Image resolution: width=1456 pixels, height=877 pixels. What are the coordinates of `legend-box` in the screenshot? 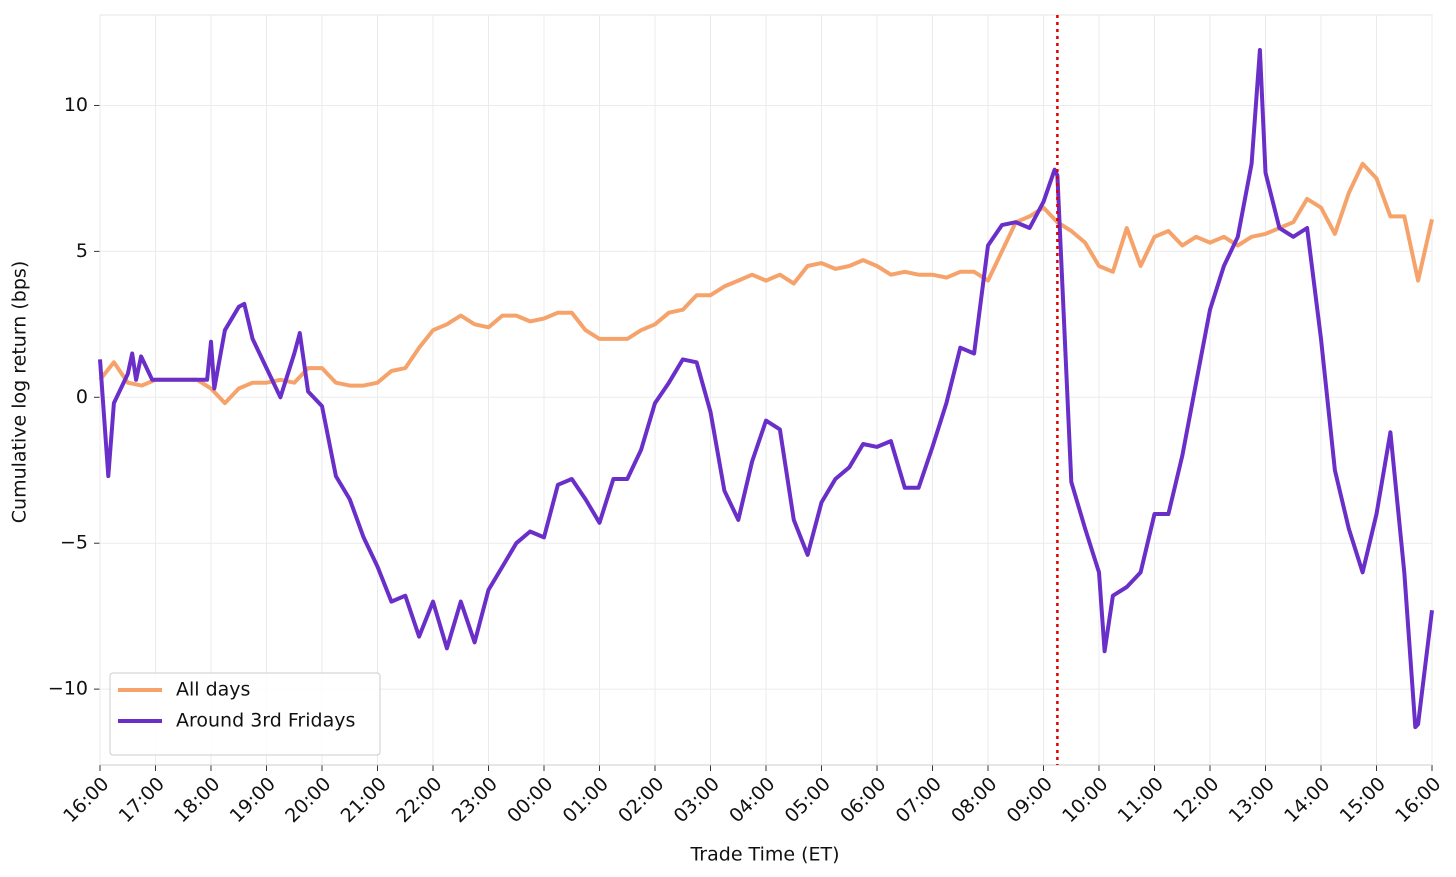 It's located at (245, 714).